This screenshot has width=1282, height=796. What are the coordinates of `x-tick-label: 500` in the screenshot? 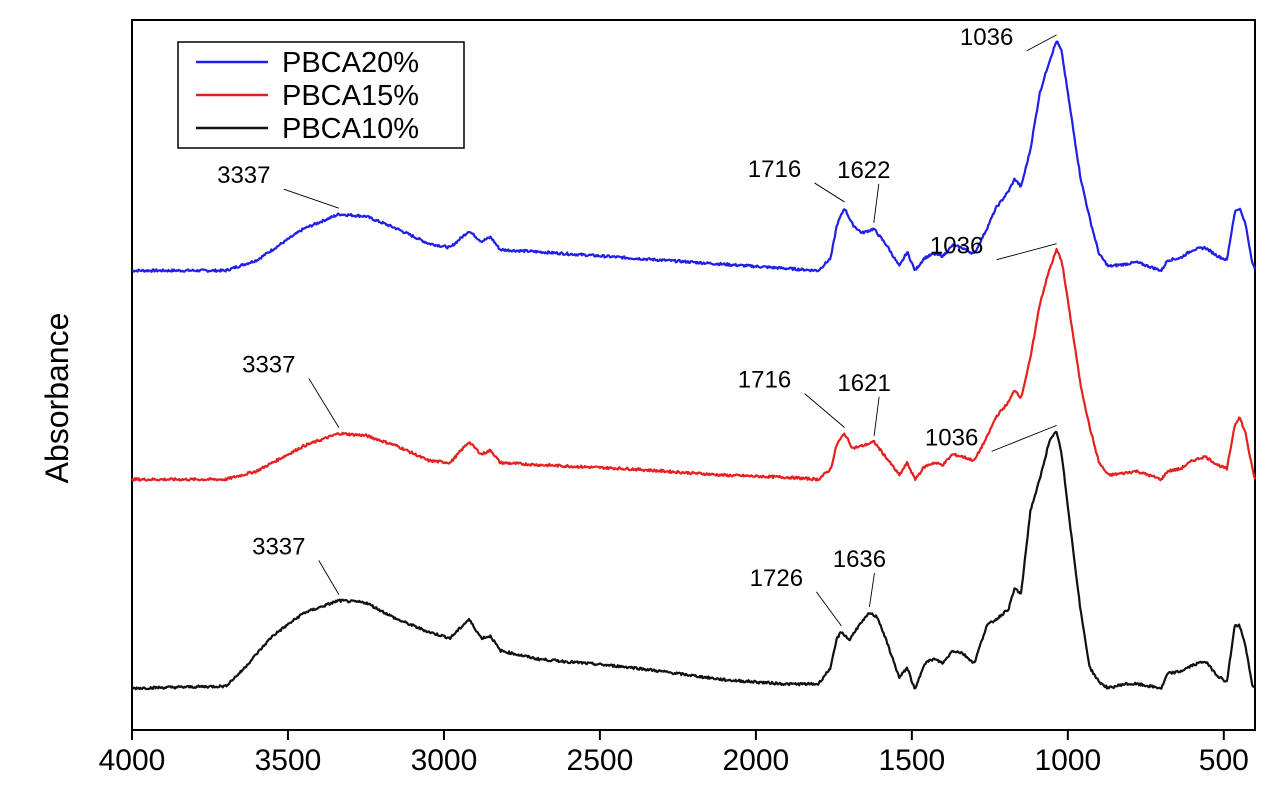 It's located at (1224, 760).